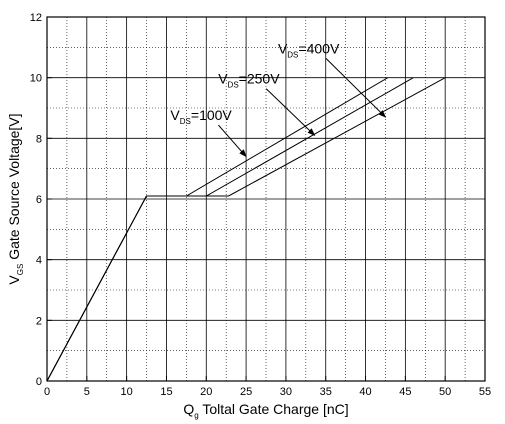  I want to click on y-tick-label: 8, so click(39, 139).